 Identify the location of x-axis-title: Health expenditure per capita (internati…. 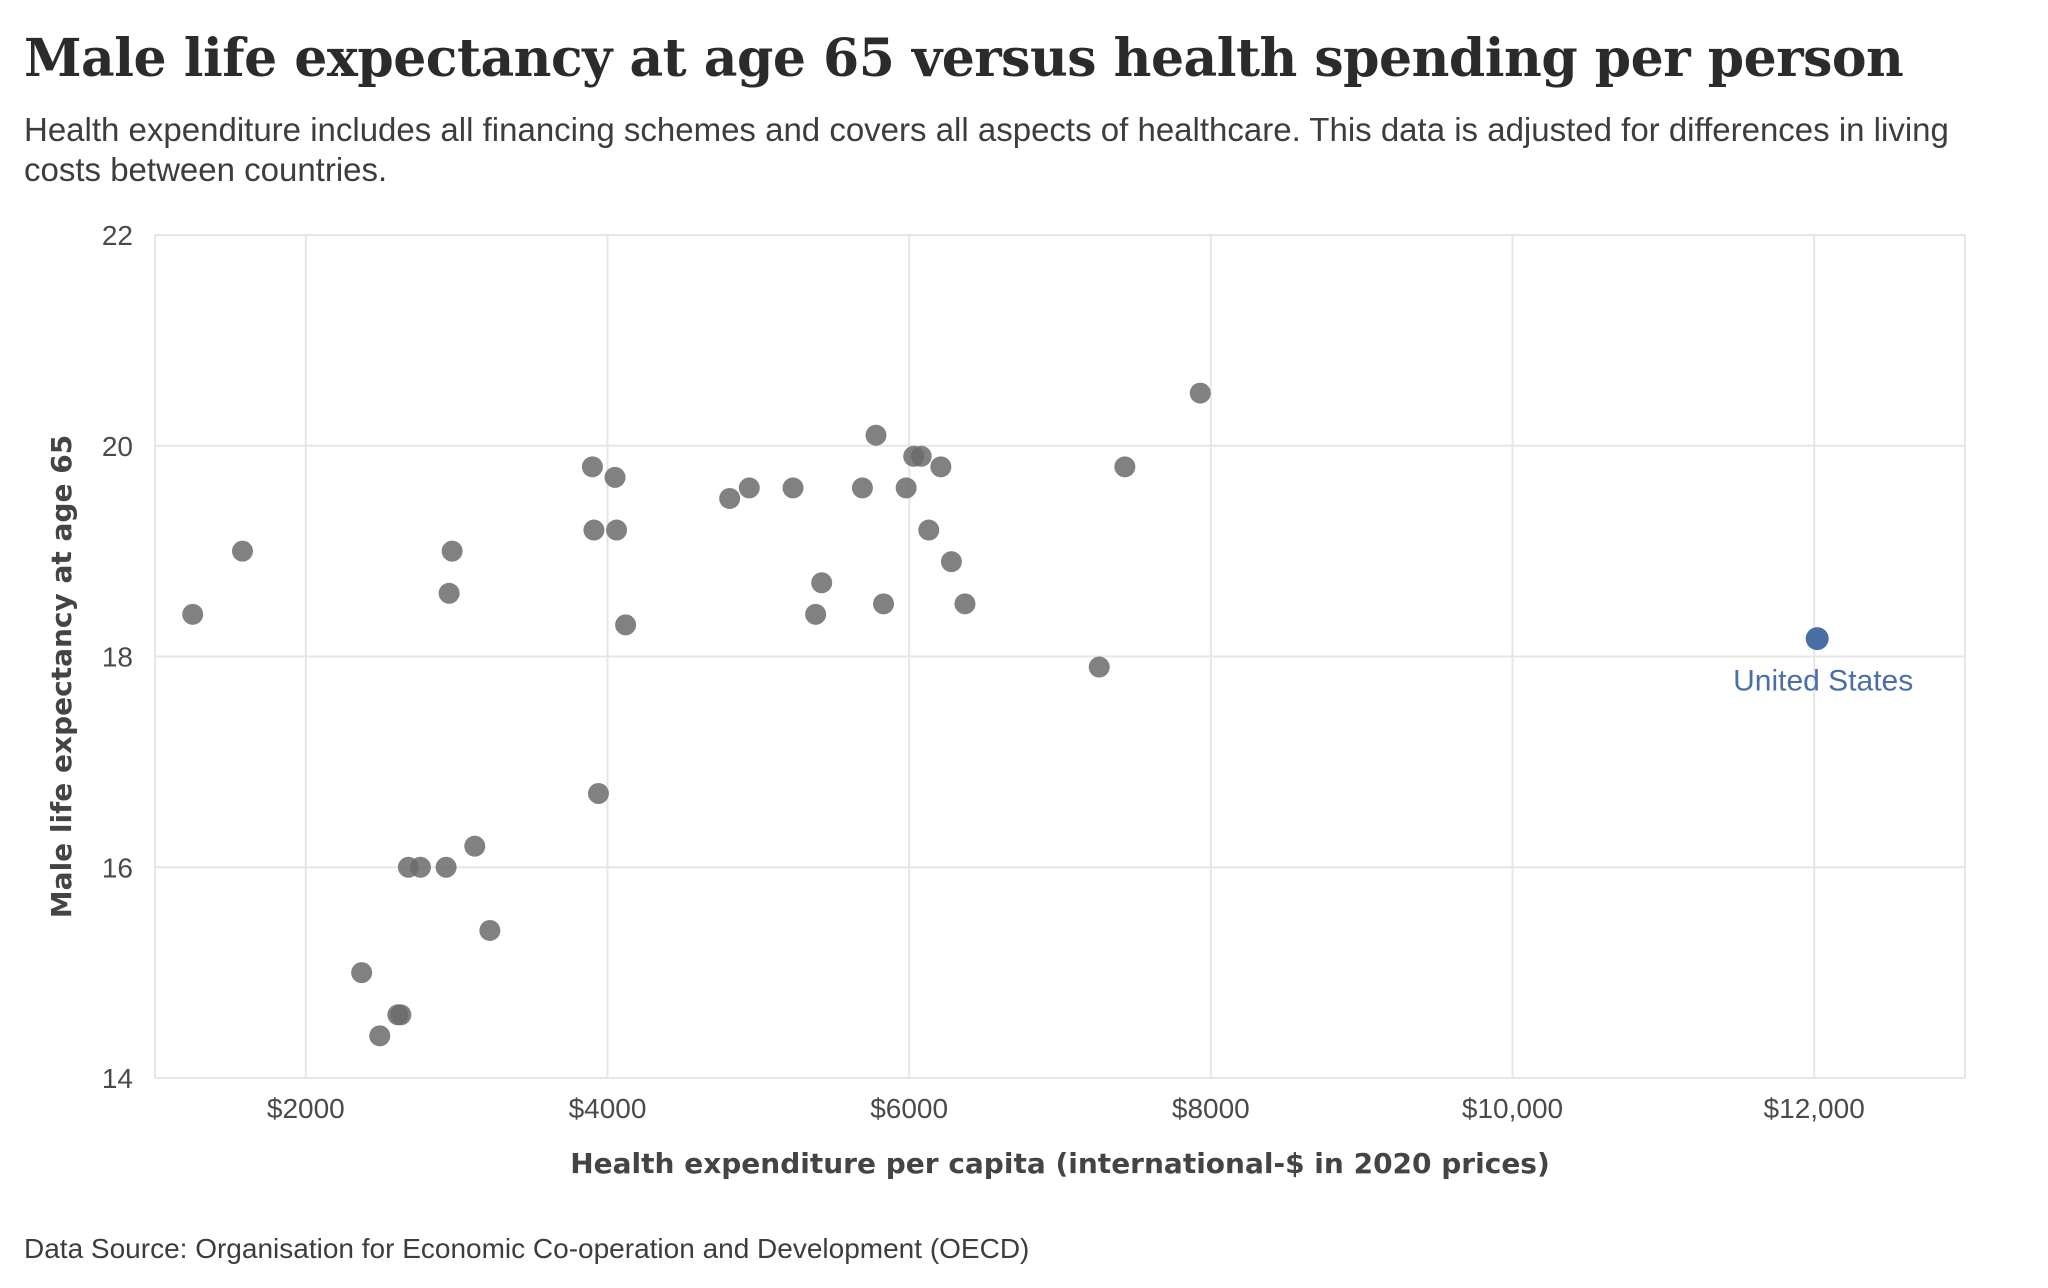
(1060, 1163).